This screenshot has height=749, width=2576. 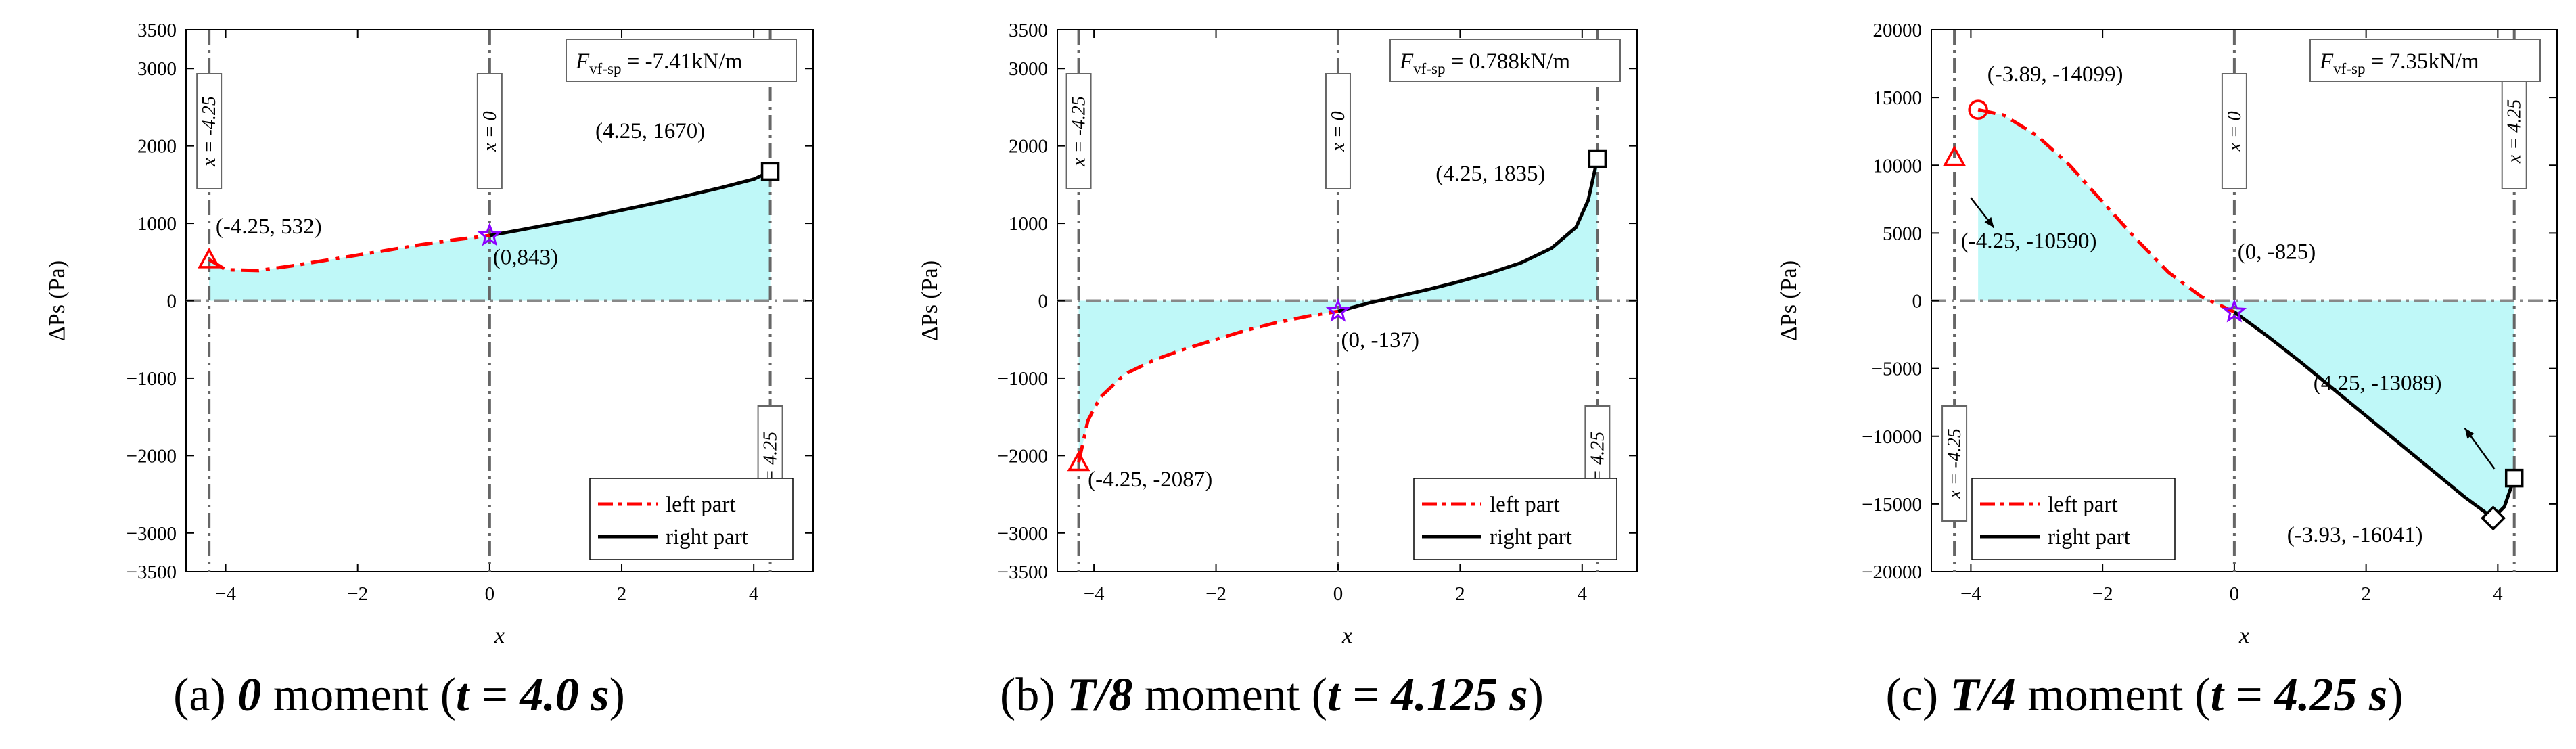 What do you see at coordinates (399, 695) in the screenshot?
I see `panel-caption: (a) 0 moment (t = 4.0 s)` at bounding box center [399, 695].